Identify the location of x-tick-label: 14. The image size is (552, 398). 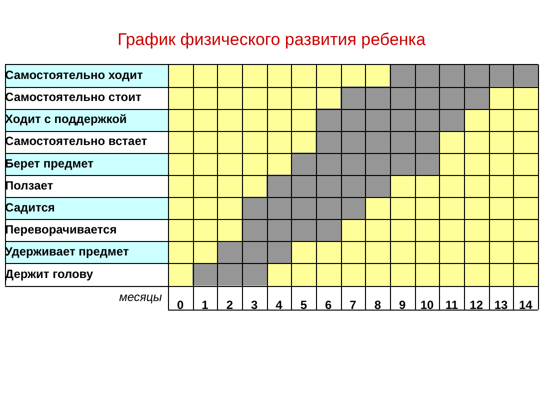
(525, 305).